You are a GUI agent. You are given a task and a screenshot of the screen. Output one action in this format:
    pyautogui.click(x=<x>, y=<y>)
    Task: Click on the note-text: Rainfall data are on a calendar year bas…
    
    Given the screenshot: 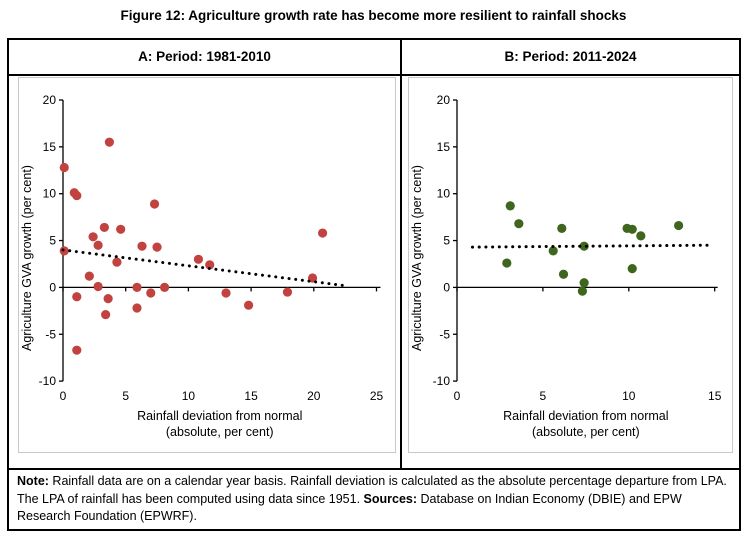 What is the action you would take?
    pyautogui.click(x=372, y=490)
    